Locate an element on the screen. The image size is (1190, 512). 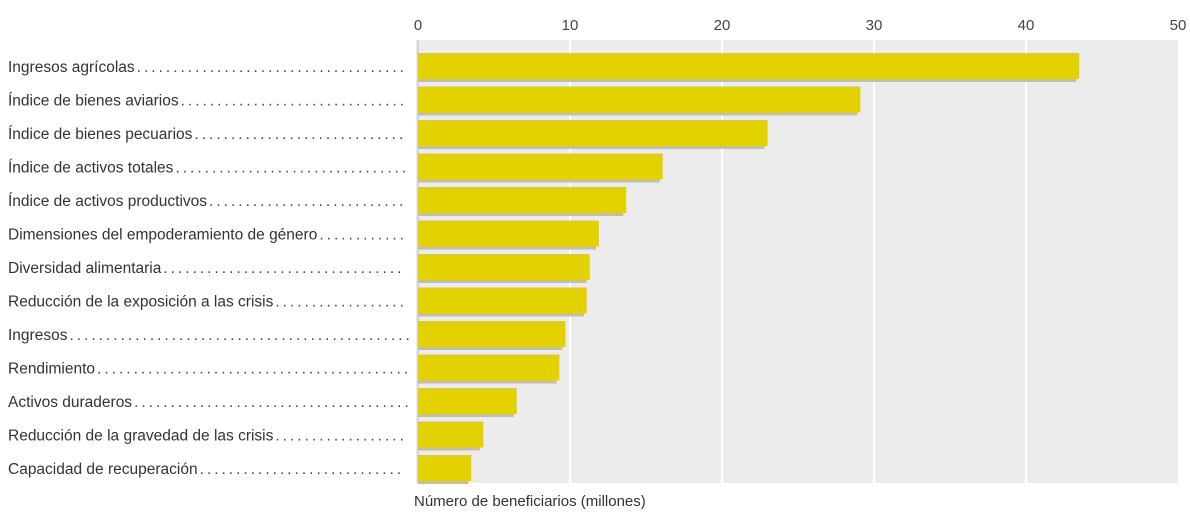
category-label: Índice de bienes aviarios is located at coordinates (93, 101).